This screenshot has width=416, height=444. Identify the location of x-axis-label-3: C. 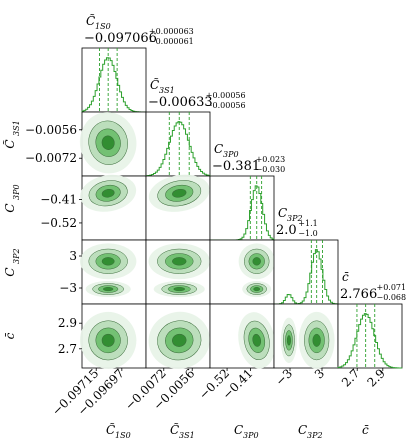
(302, 430).